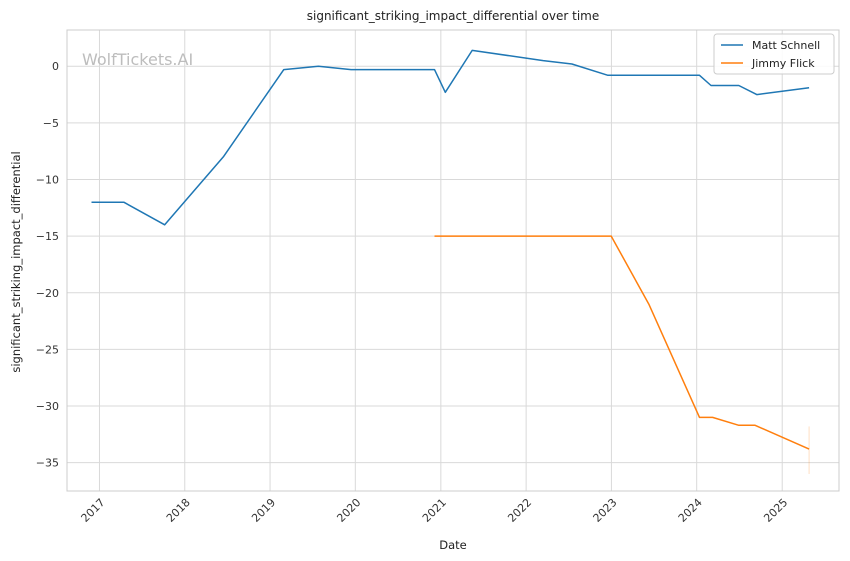 The height and width of the screenshot is (561, 850). I want to click on y-tick-label: −25, so click(47, 349).